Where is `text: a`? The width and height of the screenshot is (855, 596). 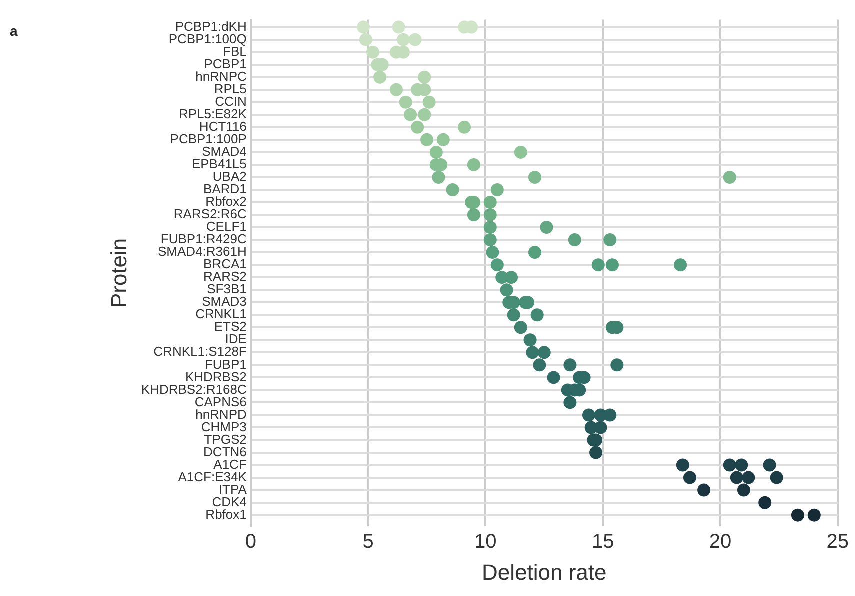
text: a is located at coordinates (14, 31).